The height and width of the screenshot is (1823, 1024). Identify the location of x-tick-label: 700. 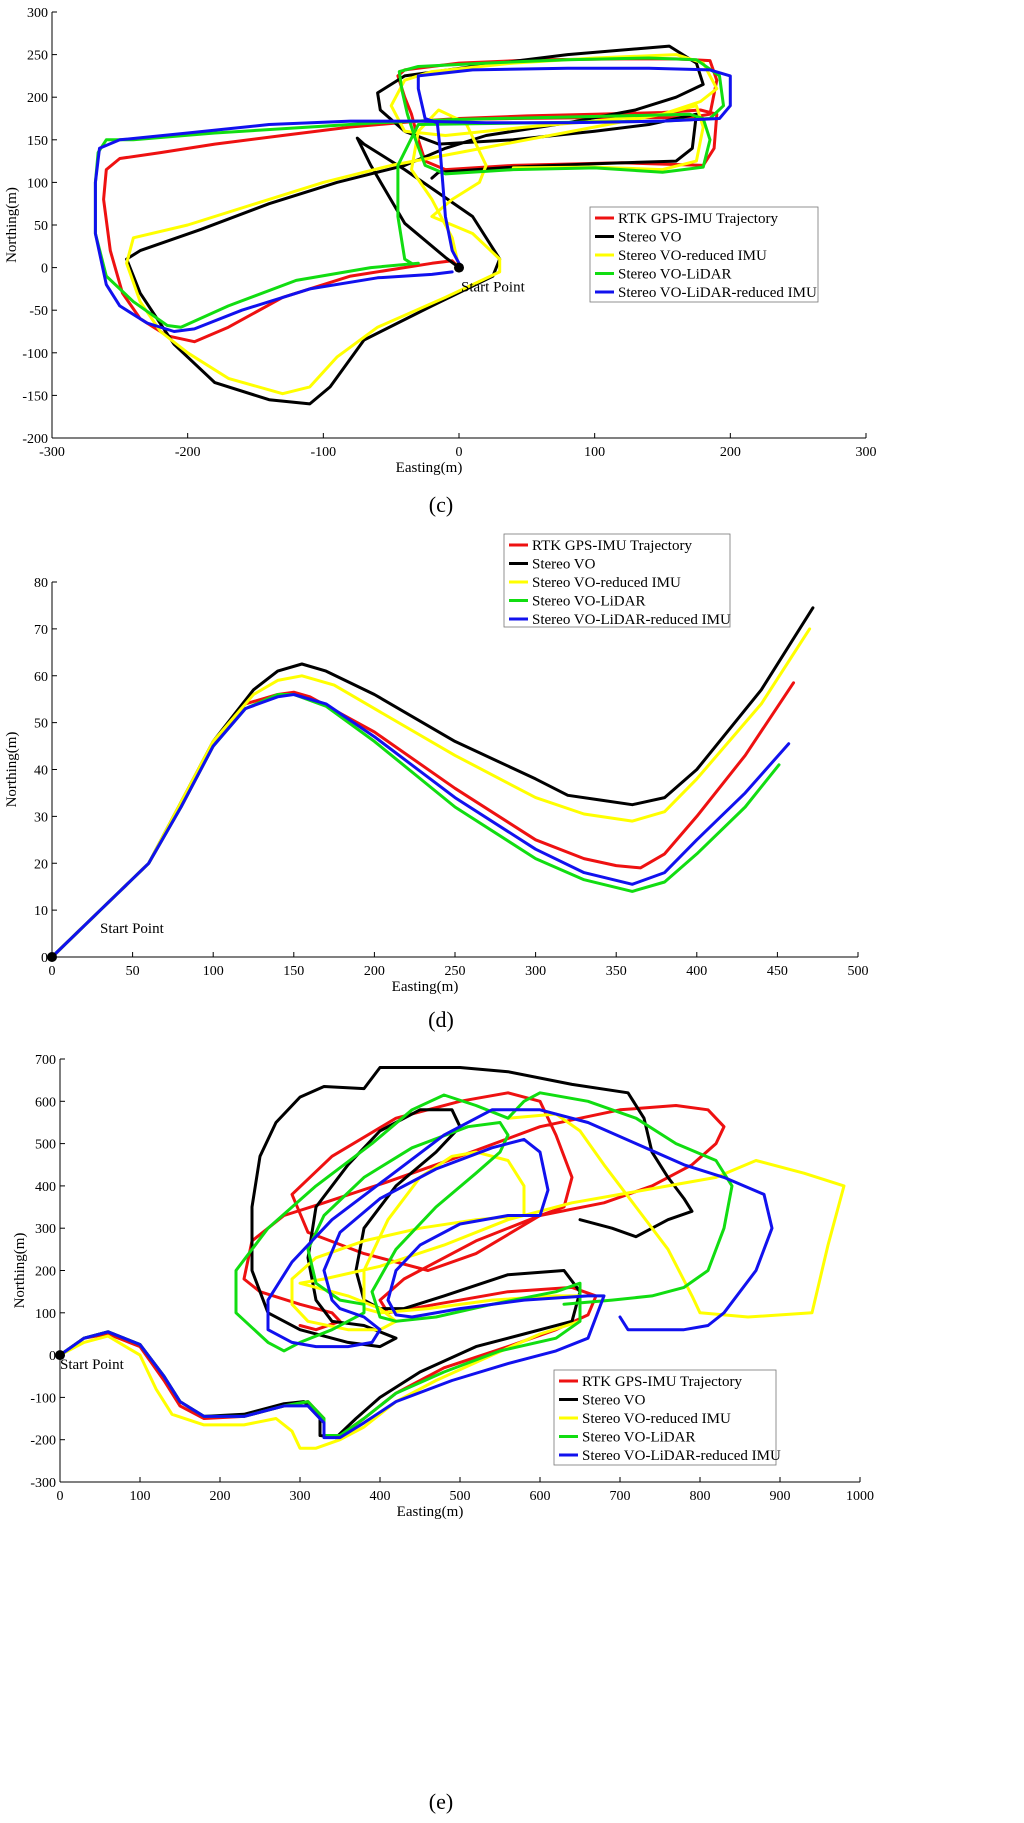
(620, 1496).